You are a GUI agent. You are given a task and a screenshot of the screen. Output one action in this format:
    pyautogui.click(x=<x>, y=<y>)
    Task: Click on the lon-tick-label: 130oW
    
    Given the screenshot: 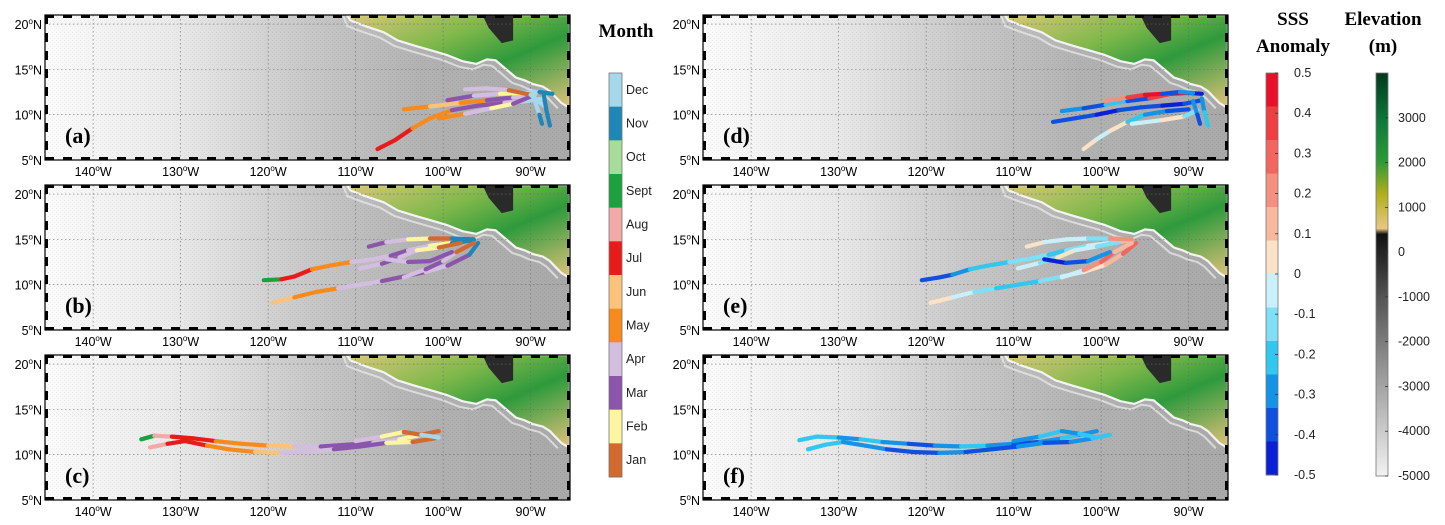 What is the action you would take?
    pyautogui.click(x=838, y=171)
    